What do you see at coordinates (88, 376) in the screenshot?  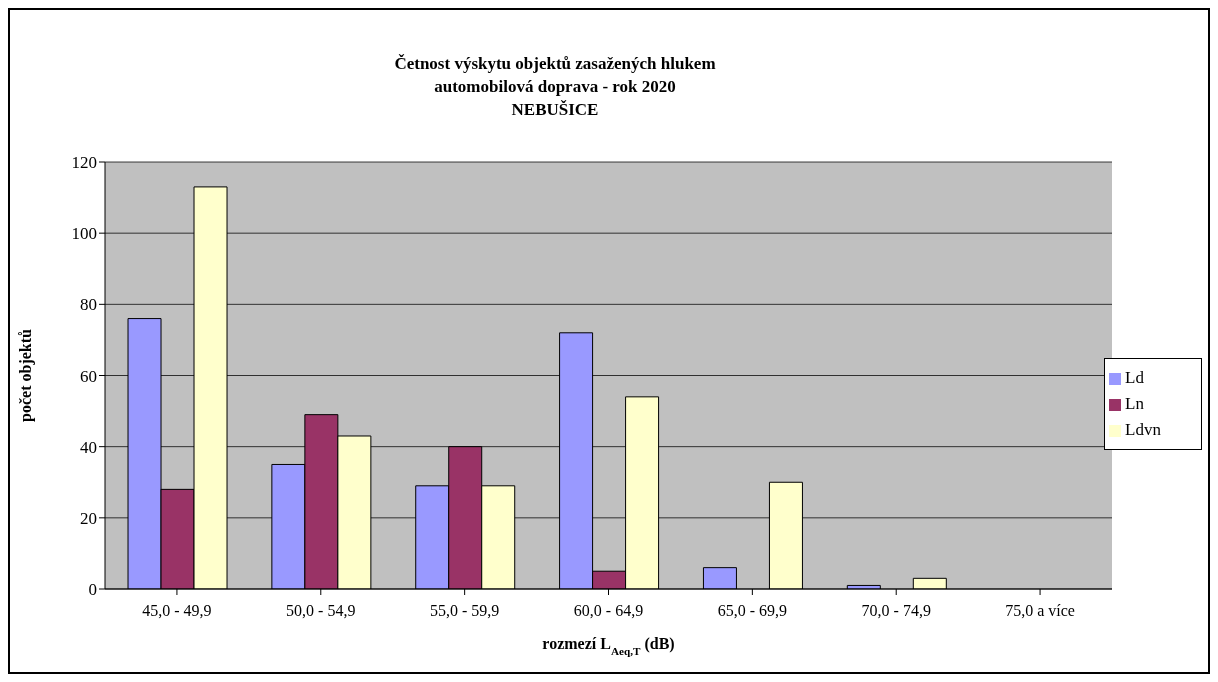 I see `y-tick-label: 60` at bounding box center [88, 376].